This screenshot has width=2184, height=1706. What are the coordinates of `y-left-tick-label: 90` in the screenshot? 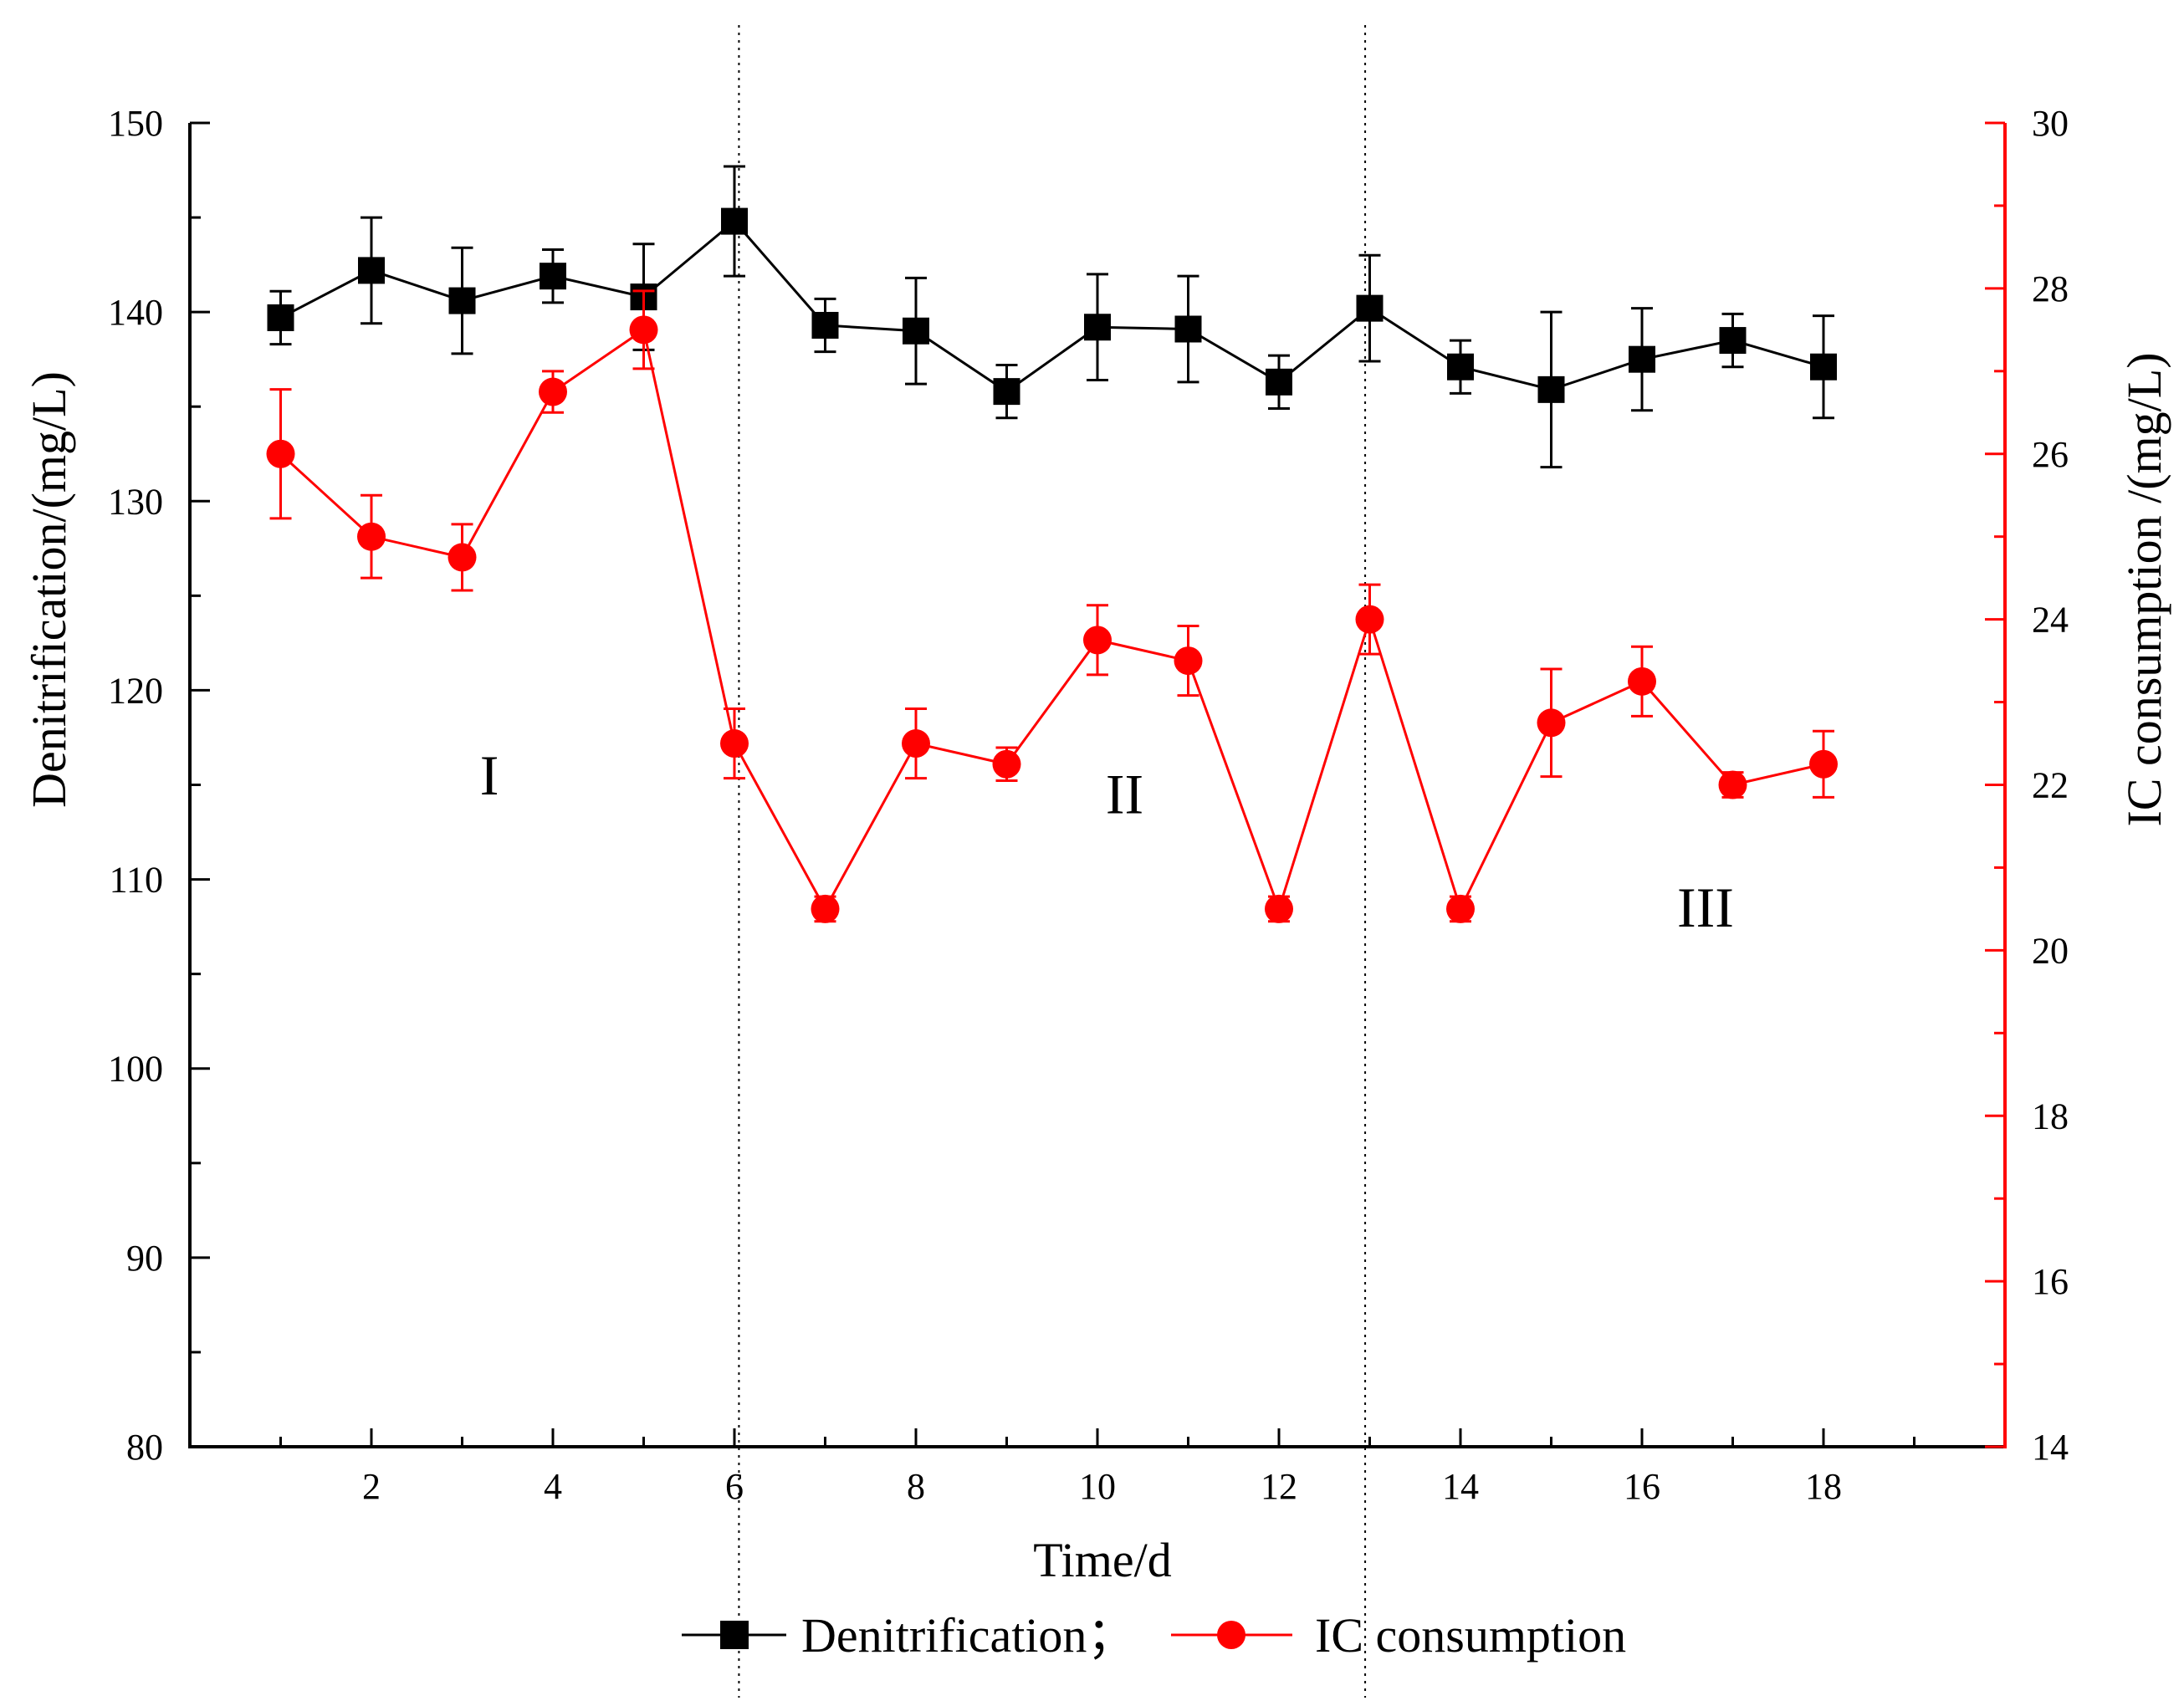 It's located at (144, 1259).